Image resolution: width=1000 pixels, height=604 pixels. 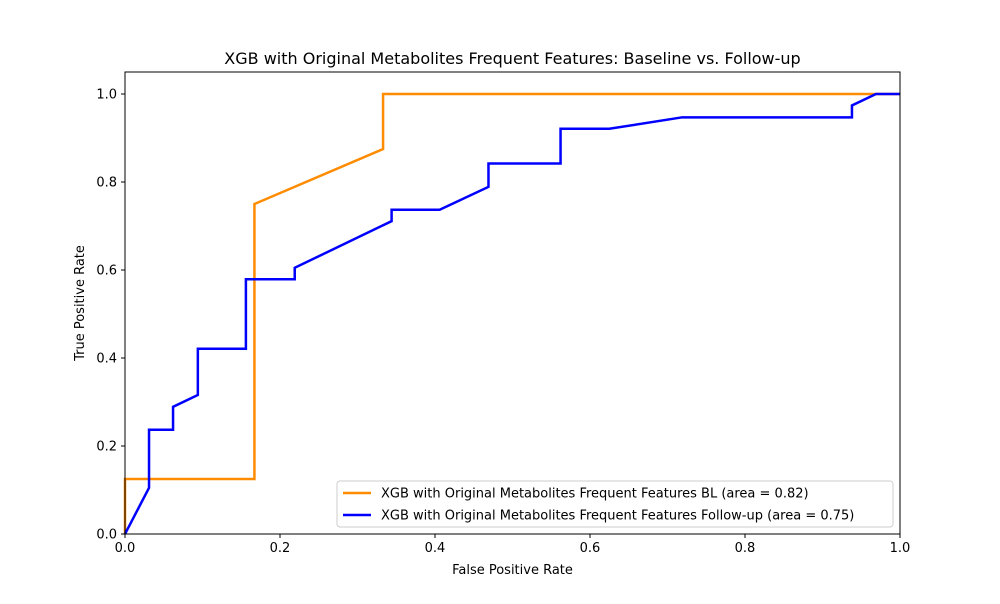 I want to click on x-tick-label: 0.6, so click(x=590, y=548).